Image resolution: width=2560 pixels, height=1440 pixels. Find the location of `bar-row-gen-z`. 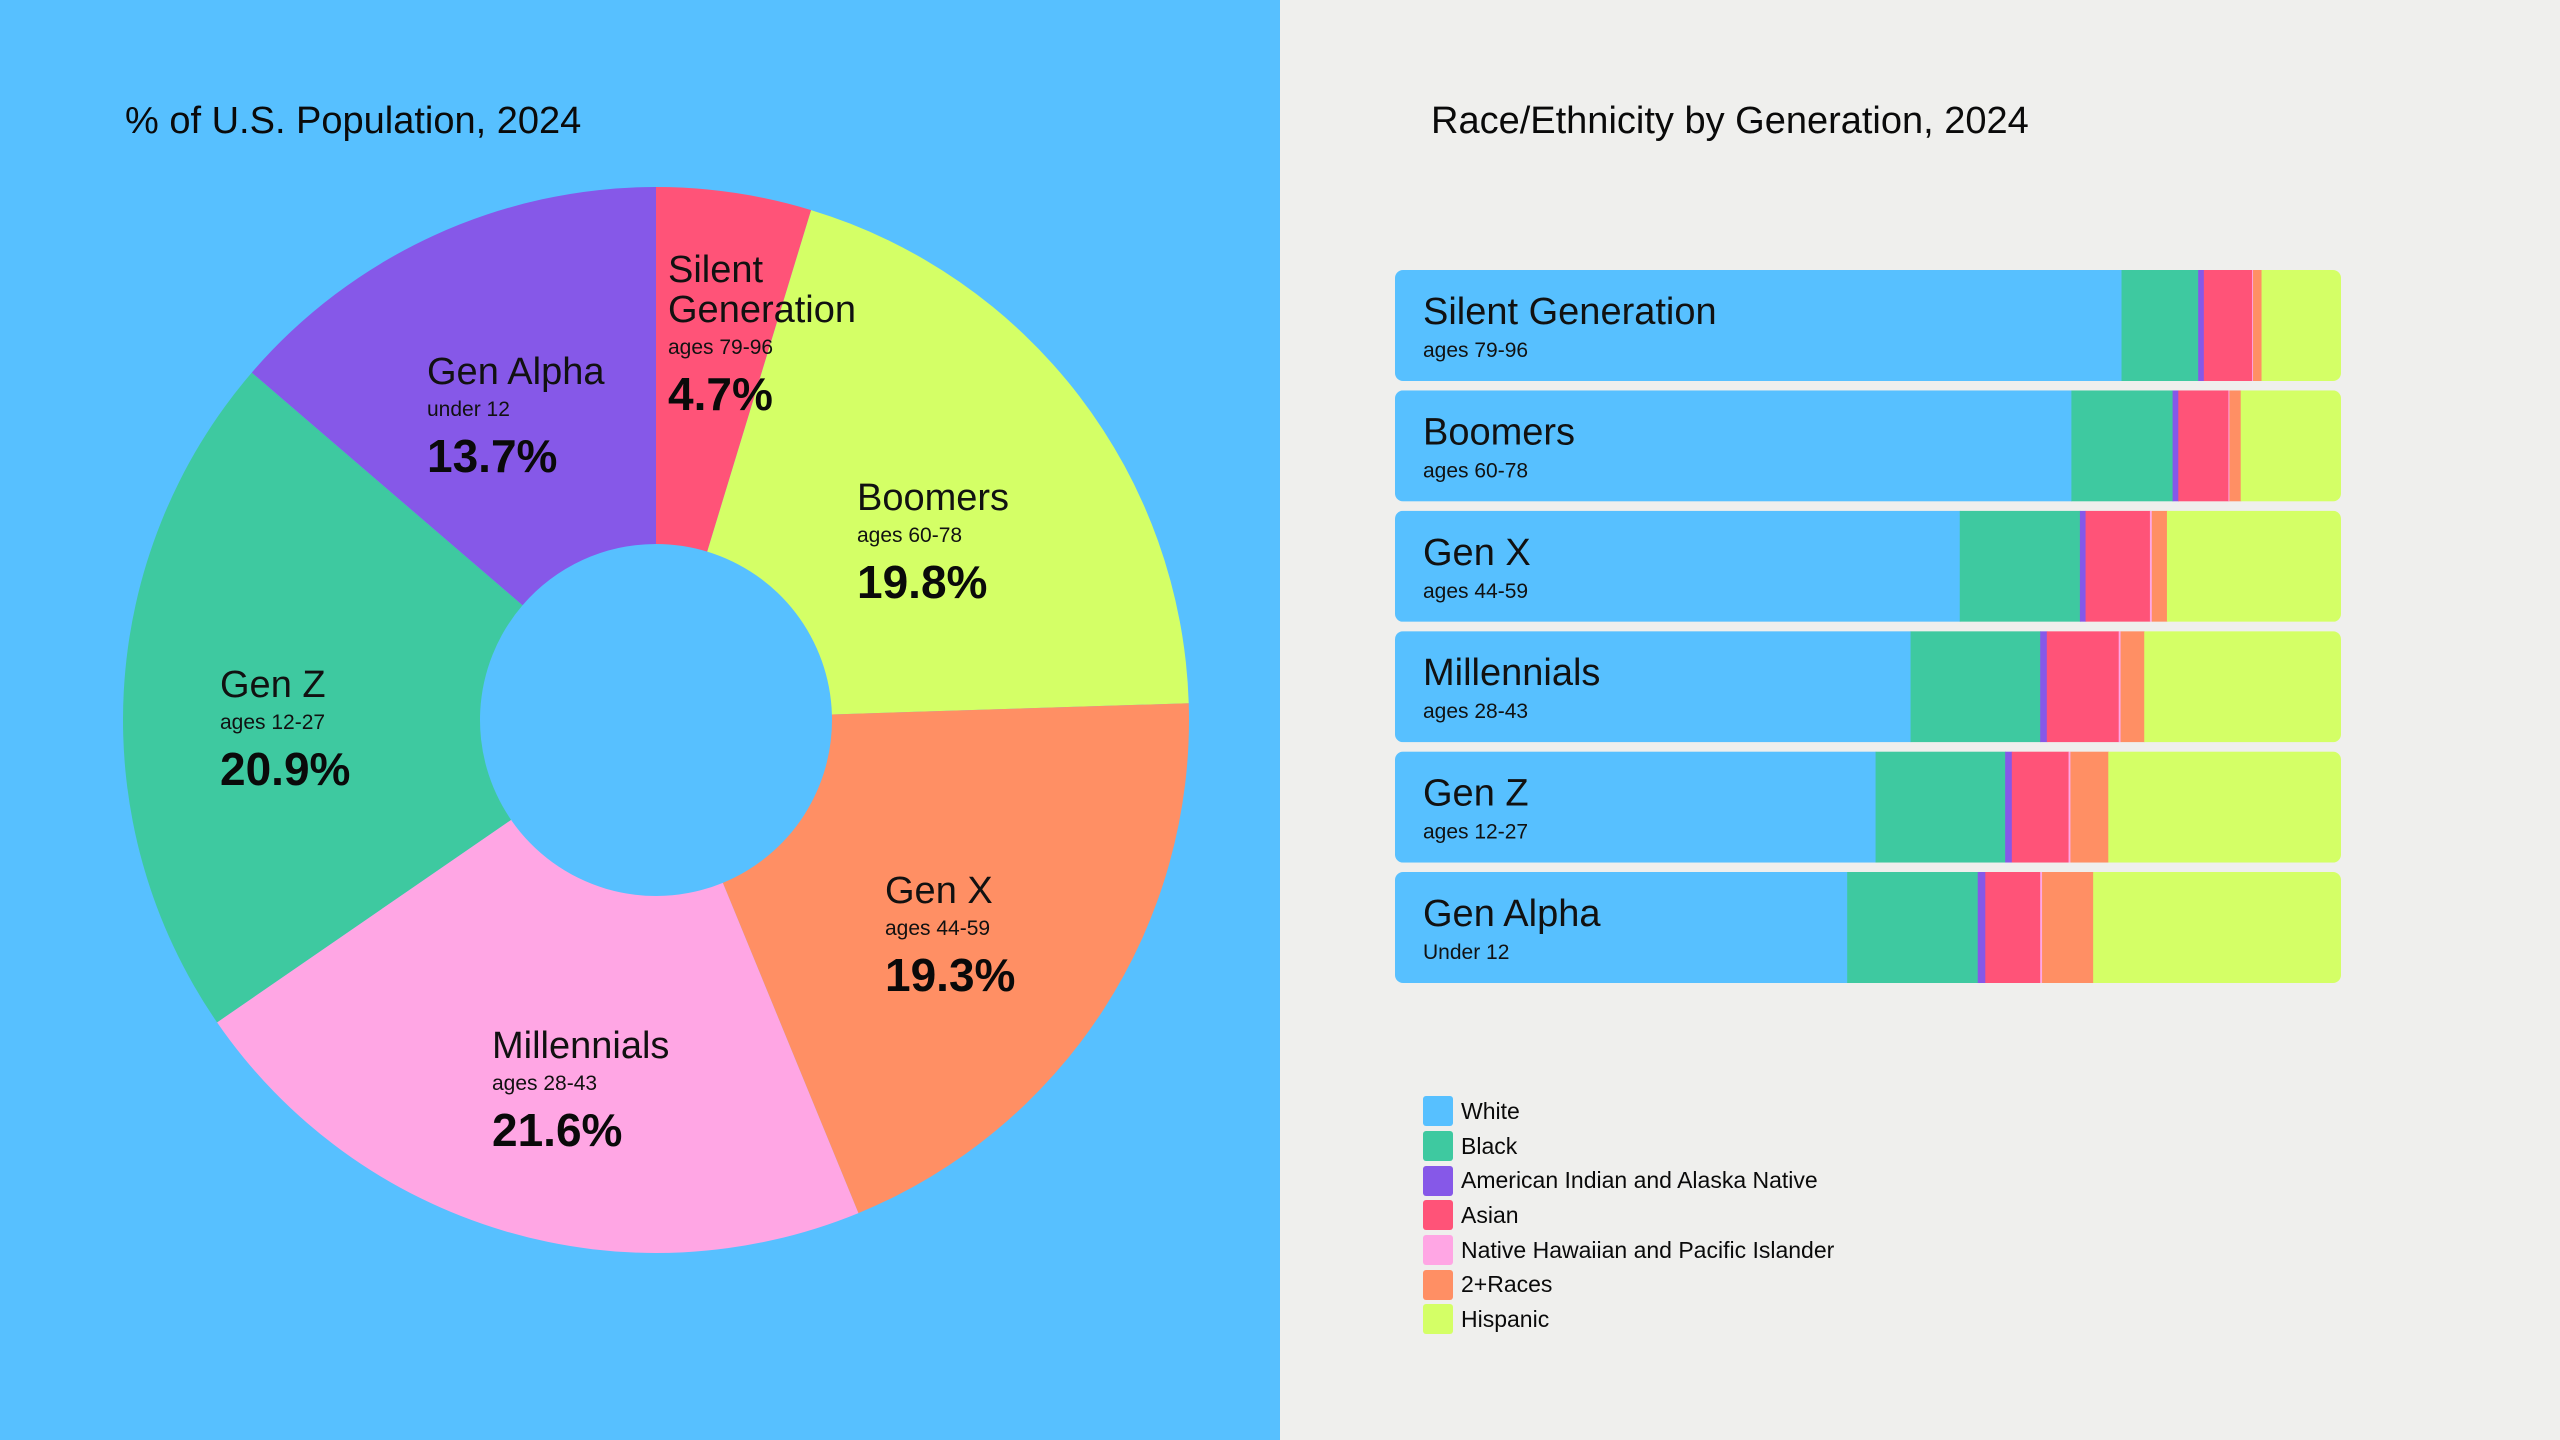

bar-row-gen-z is located at coordinates (1868, 807).